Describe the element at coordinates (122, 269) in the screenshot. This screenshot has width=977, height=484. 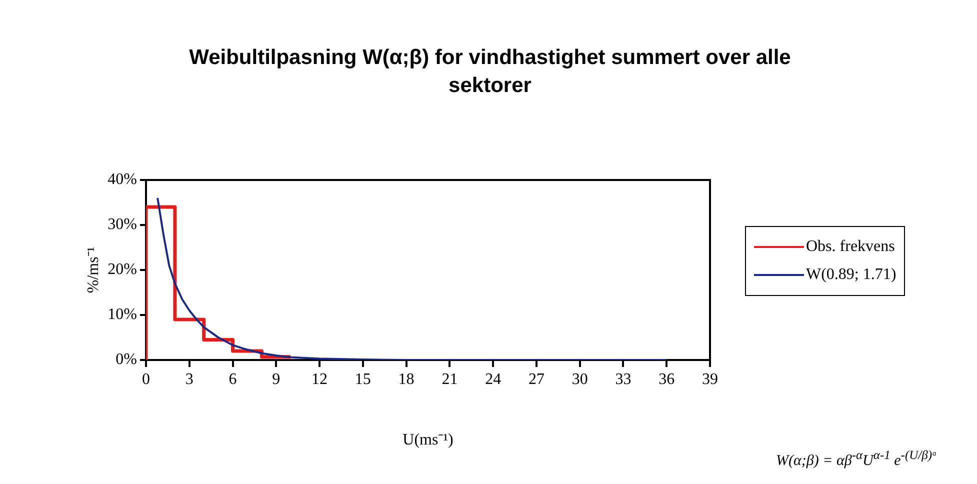
I see `y-tick-label: 20%` at that location.